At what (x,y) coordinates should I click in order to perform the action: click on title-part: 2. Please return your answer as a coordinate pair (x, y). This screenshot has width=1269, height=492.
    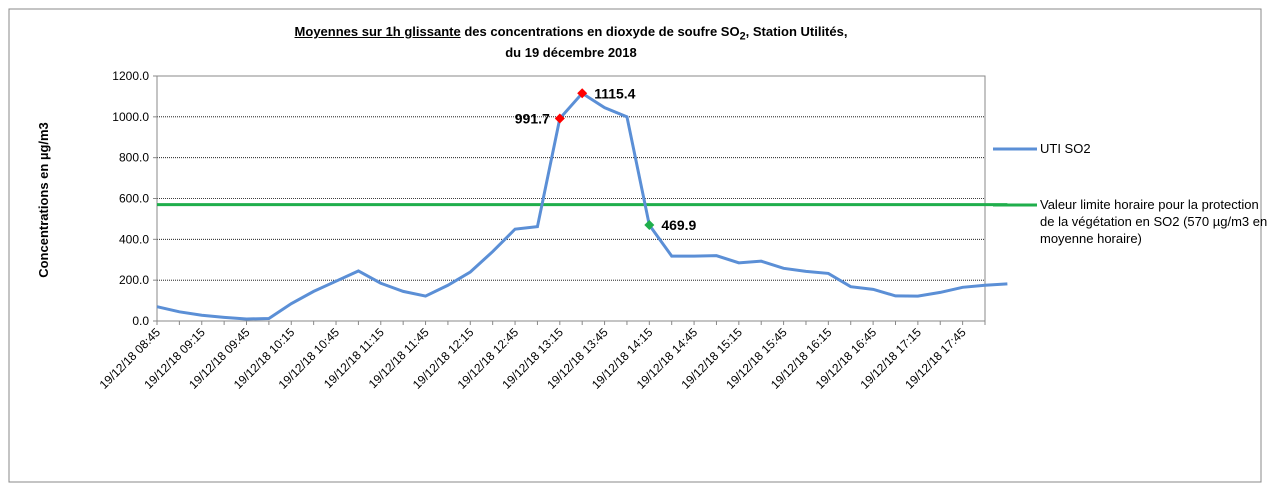
    Looking at the image, I should click on (742, 36).